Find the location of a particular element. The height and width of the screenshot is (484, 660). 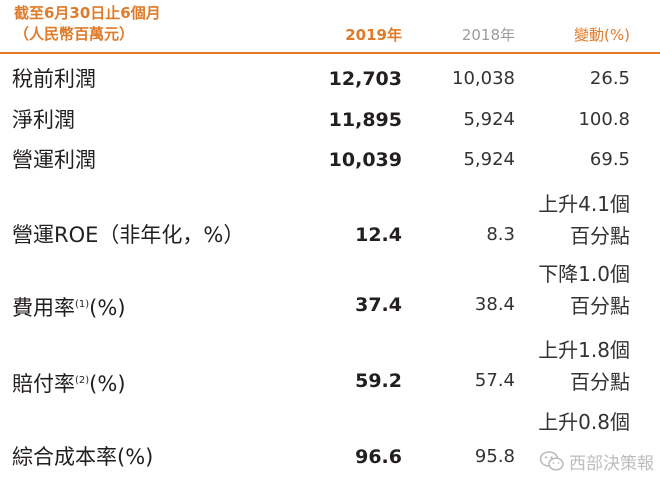

row-label: 賠付率 is located at coordinates (43, 384).